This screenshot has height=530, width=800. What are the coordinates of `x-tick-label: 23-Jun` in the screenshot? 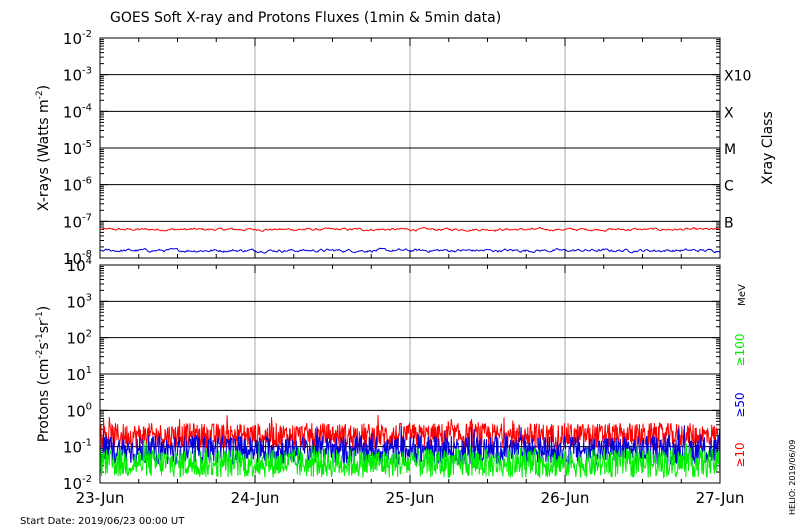 It's located at (100, 498).